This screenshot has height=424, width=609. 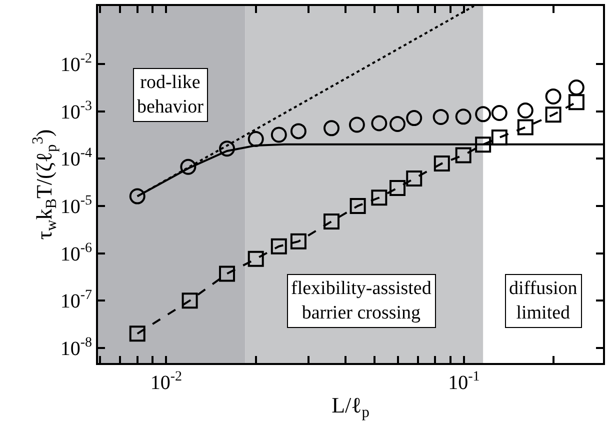 What do you see at coordinates (361, 301) in the screenshot?
I see `band-label: flexibility-assisted barrier crossing` at bounding box center [361, 301].